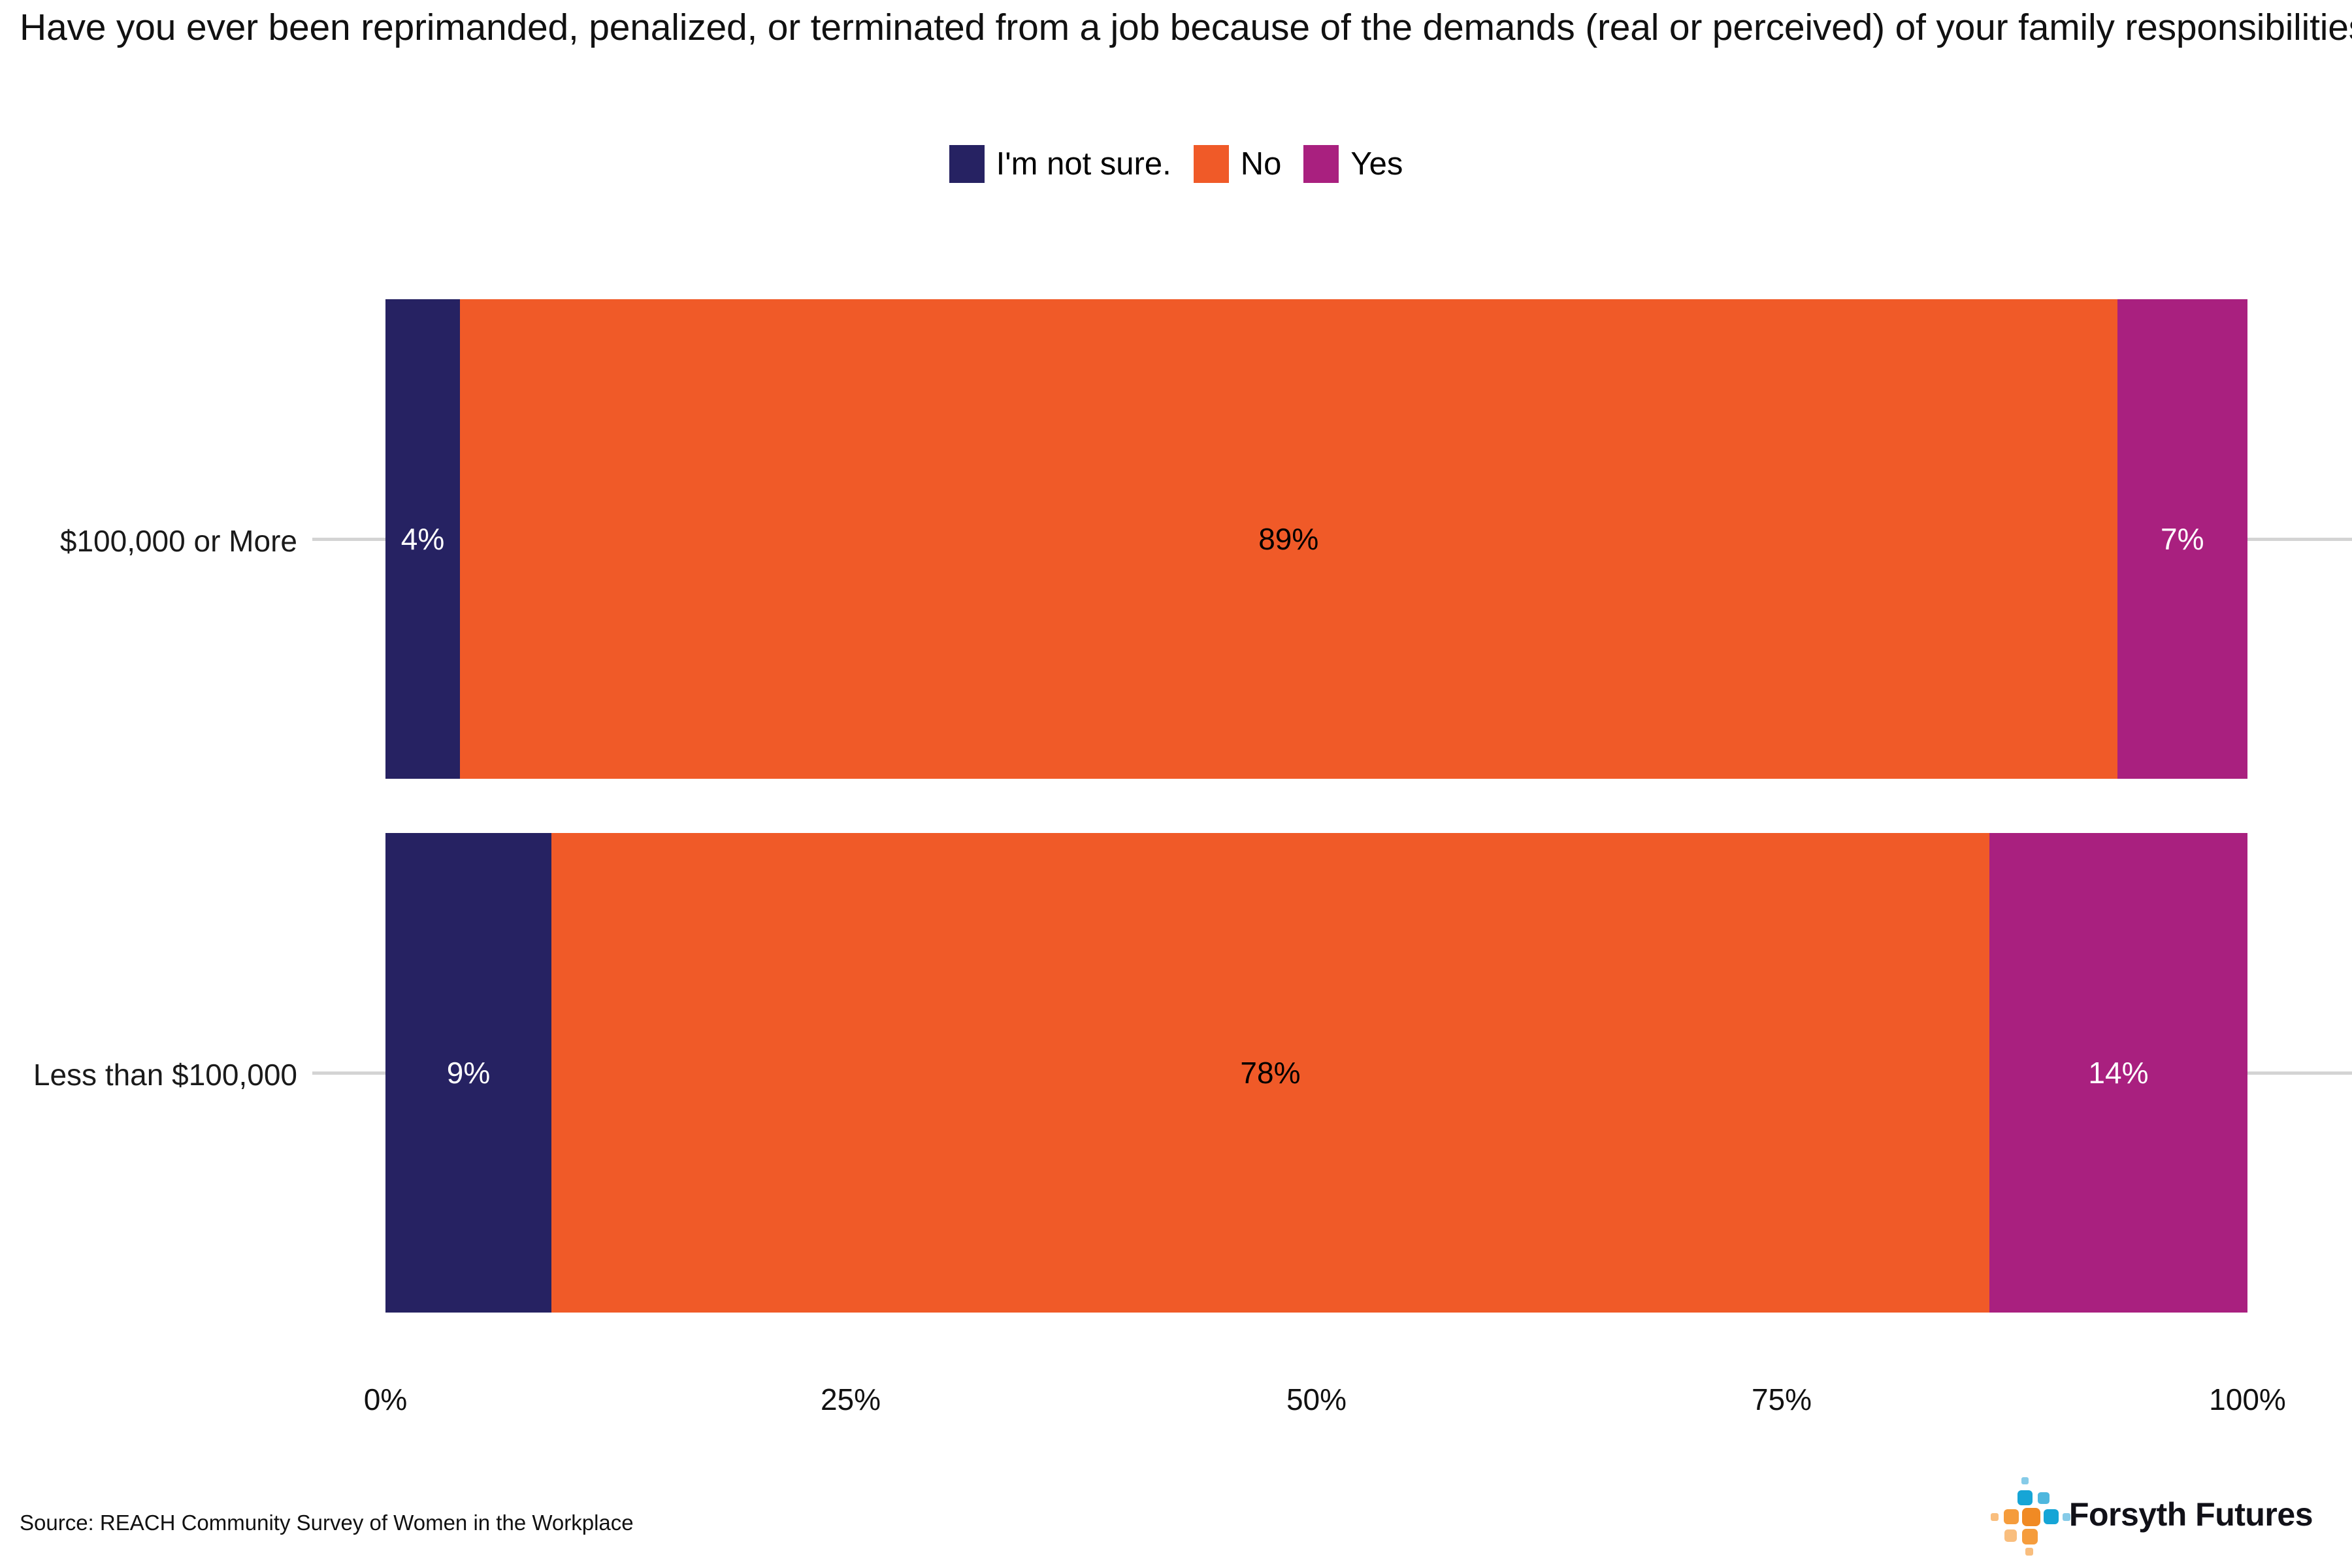 The height and width of the screenshot is (1568, 2352). Describe the element at coordinates (2025, 1480) in the screenshot. I see `logo-dot-top` at that location.